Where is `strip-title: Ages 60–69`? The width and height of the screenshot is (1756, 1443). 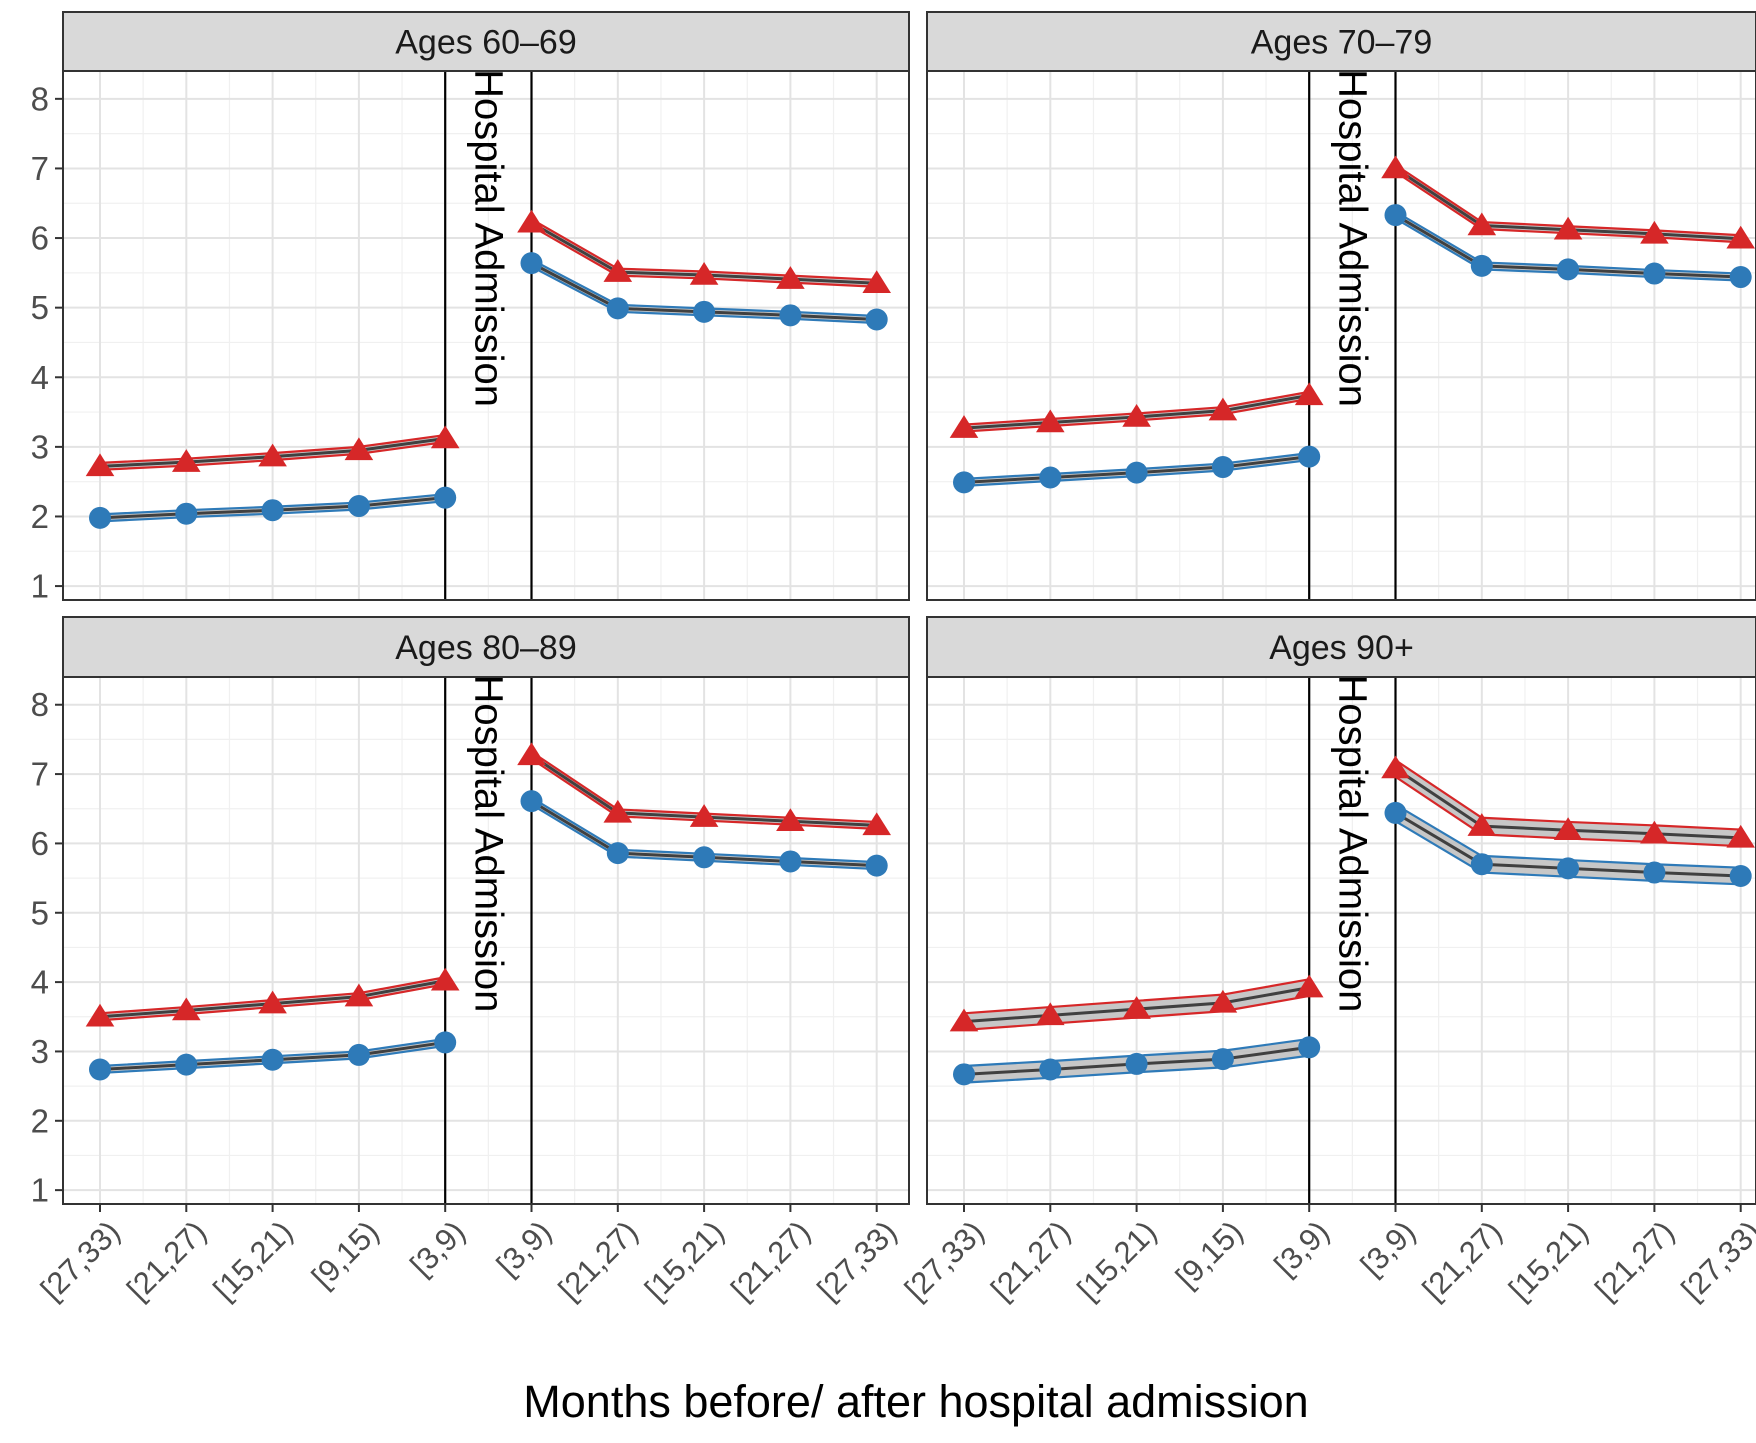 strip-title: Ages 60–69 is located at coordinates (486, 43).